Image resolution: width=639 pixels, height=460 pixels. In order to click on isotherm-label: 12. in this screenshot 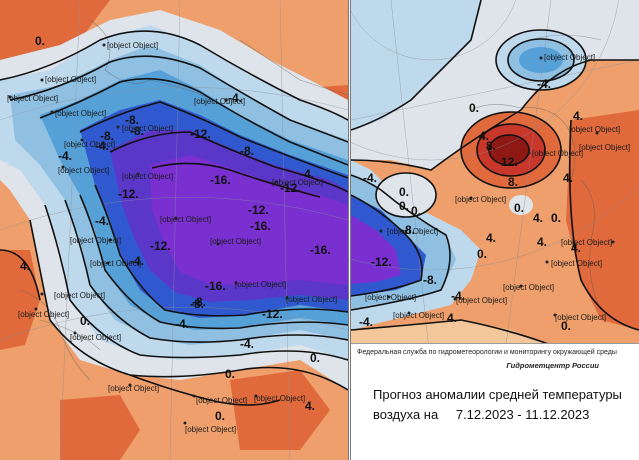, I will do `click(509, 162)`.